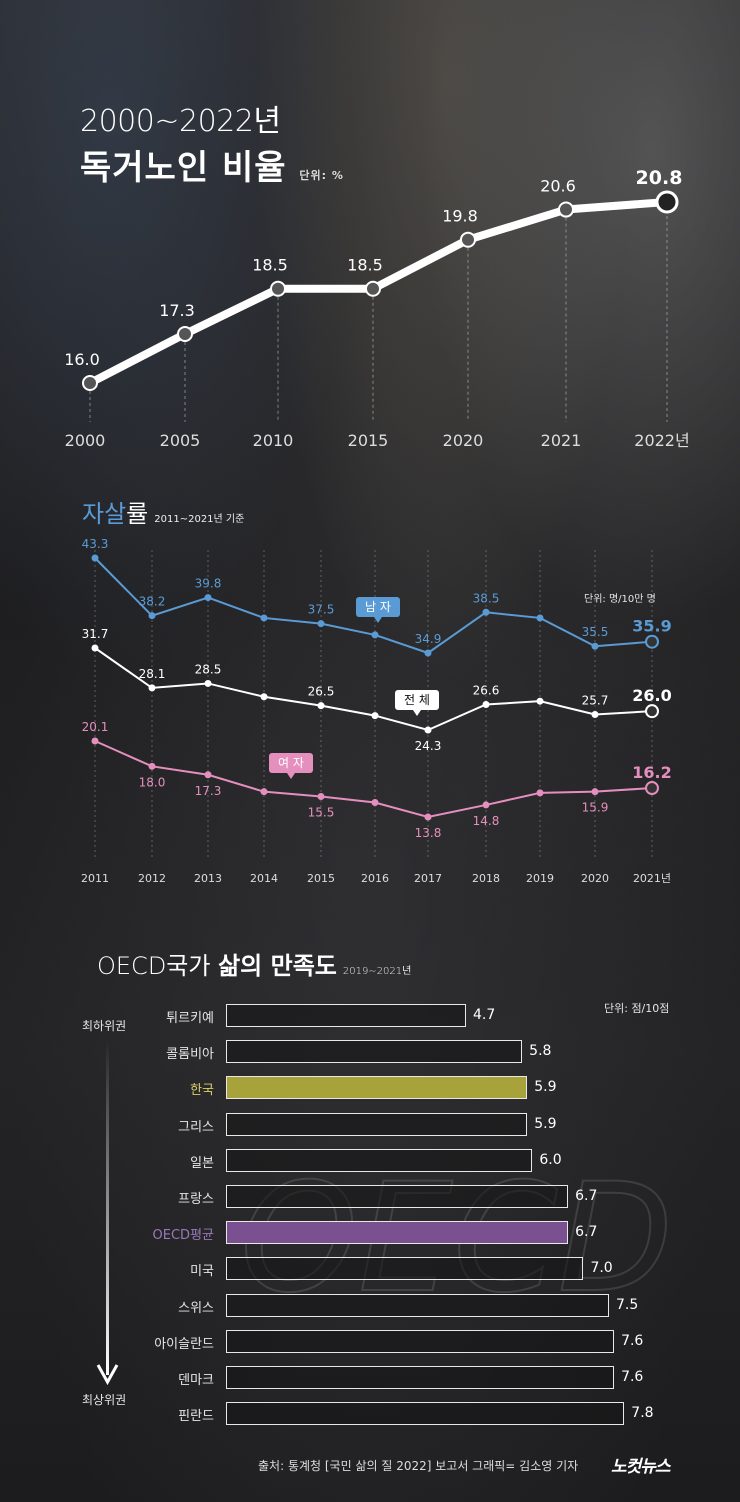  I want to click on chart1-title-line1: 2000~2022년, so click(180, 121).